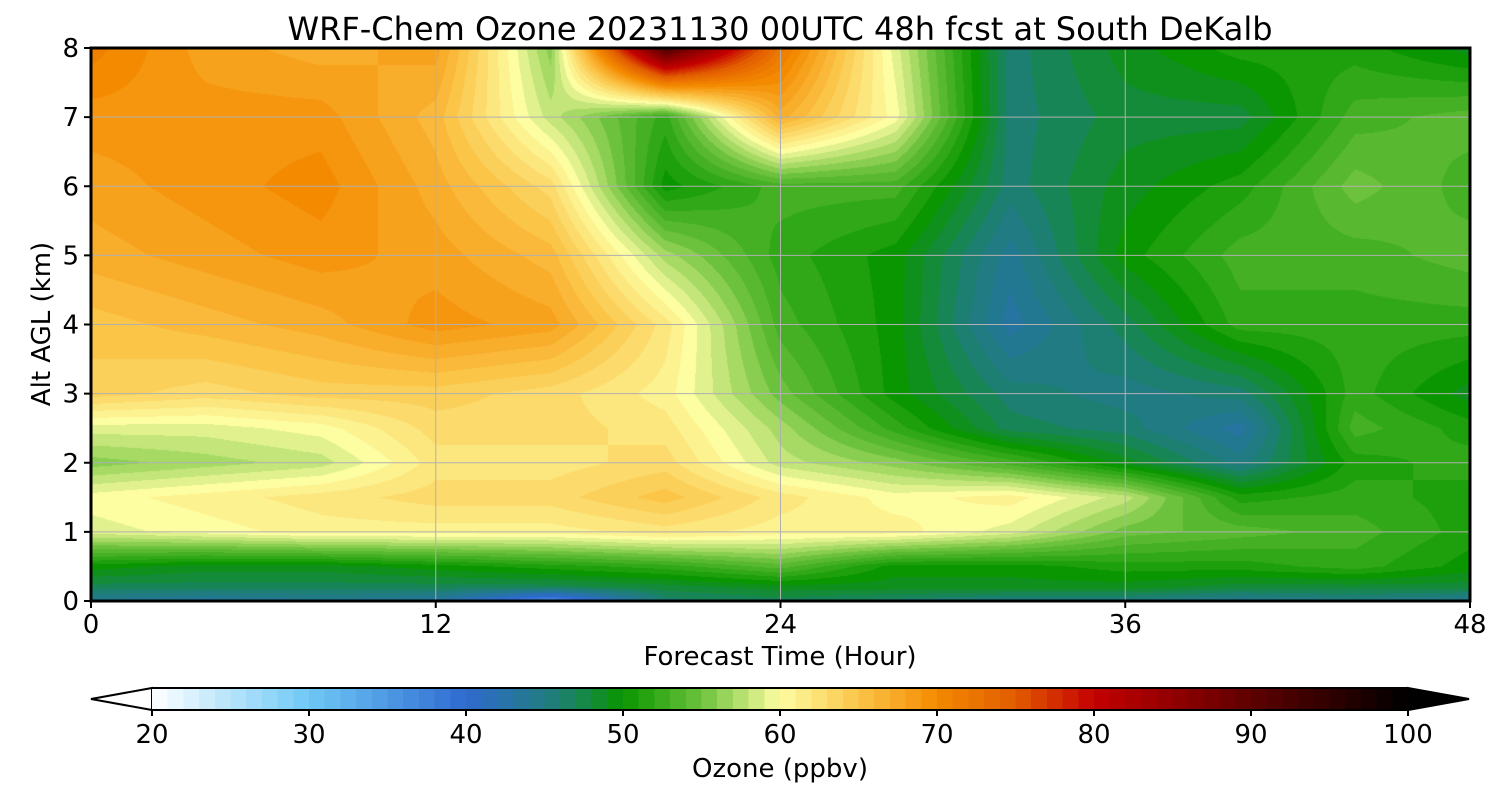  I want to click on x-tick-label: 0, so click(91, 625).